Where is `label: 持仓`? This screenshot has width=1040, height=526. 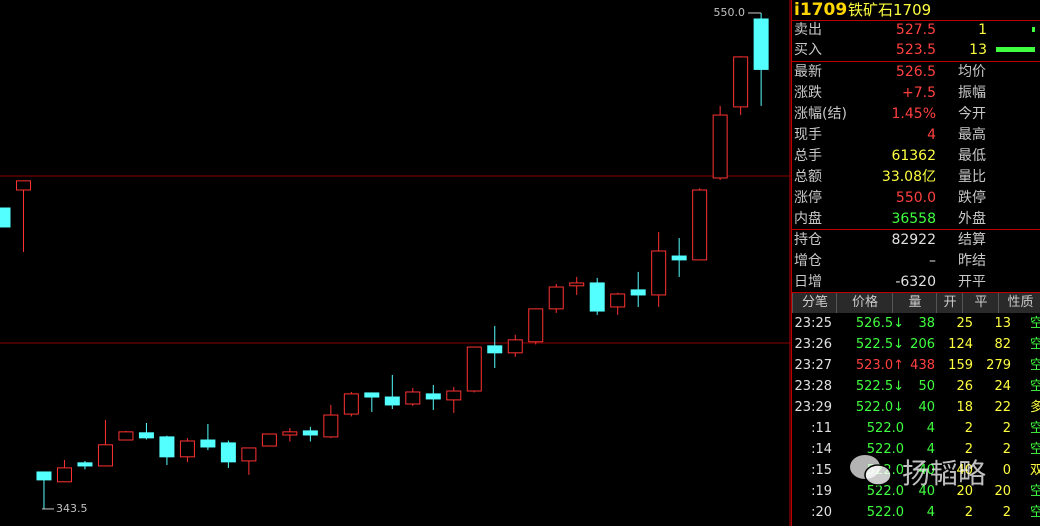
label: 持仓 is located at coordinates (808, 240).